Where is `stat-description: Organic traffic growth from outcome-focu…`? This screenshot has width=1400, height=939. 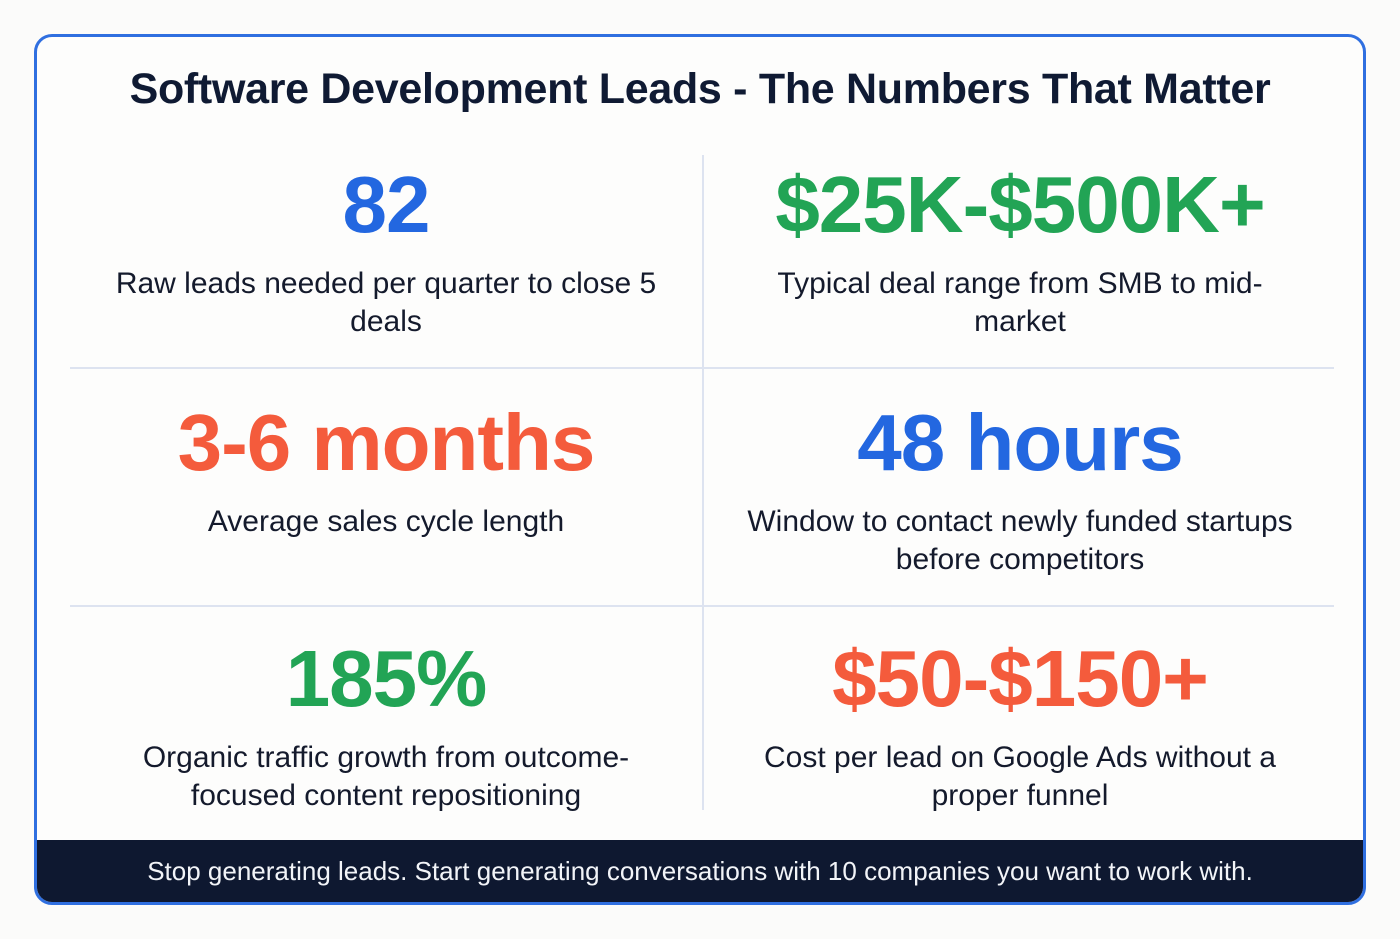 stat-description: Organic traffic growth from outcome-focu… is located at coordinates (386, 776).